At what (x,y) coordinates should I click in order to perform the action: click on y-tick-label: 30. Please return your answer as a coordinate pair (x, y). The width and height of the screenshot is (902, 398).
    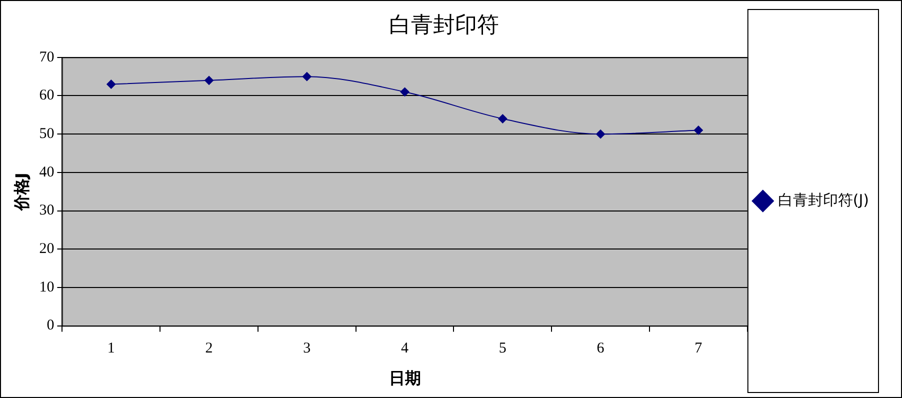
    Looking at the image, I should click on (46, 210).